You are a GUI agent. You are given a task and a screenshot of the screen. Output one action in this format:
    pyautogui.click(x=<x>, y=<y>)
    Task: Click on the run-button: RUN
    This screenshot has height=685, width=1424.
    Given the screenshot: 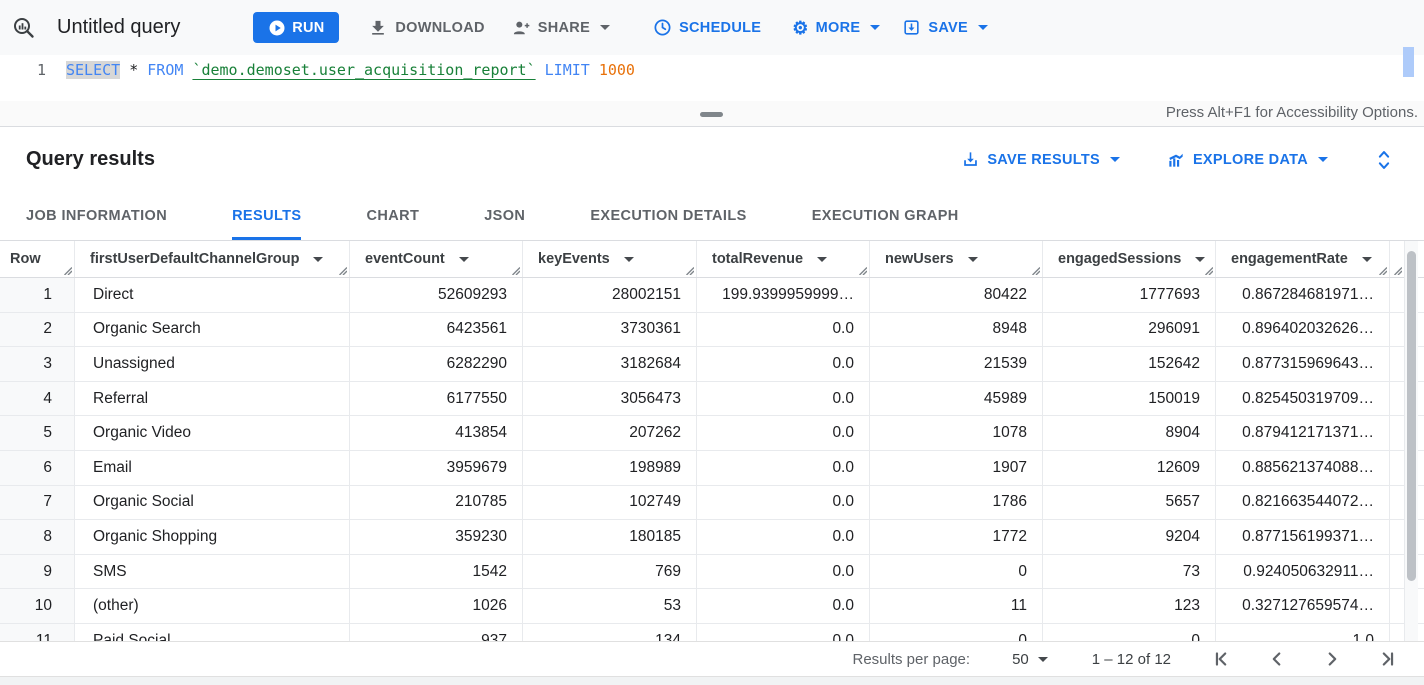 What is the action you would take?
    pyautogui.click(x=296, y=27)
    